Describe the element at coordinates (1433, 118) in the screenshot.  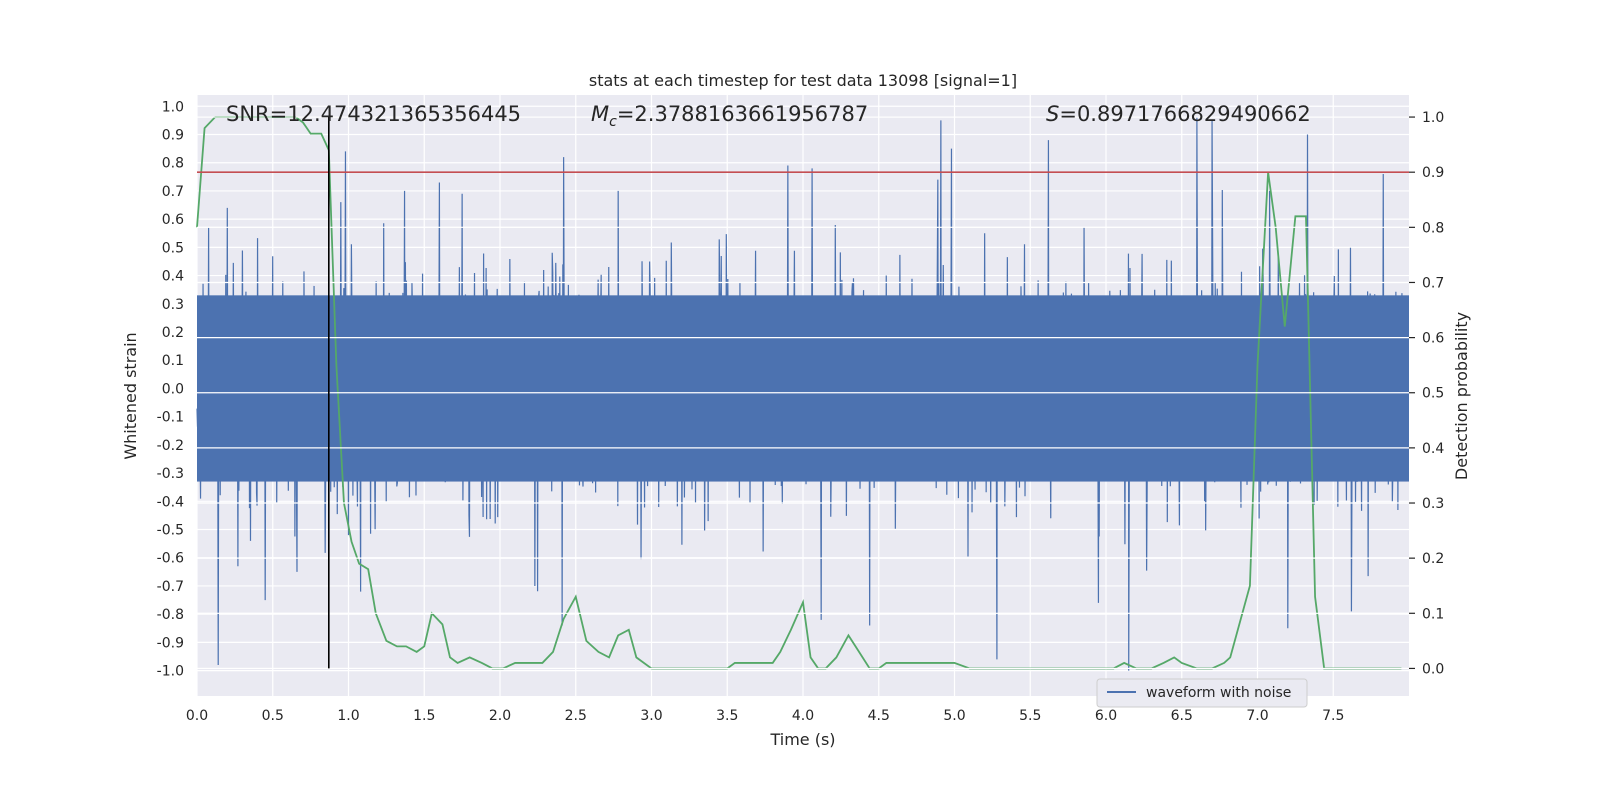
I see `y2-tick-label: 1.0` at that location.